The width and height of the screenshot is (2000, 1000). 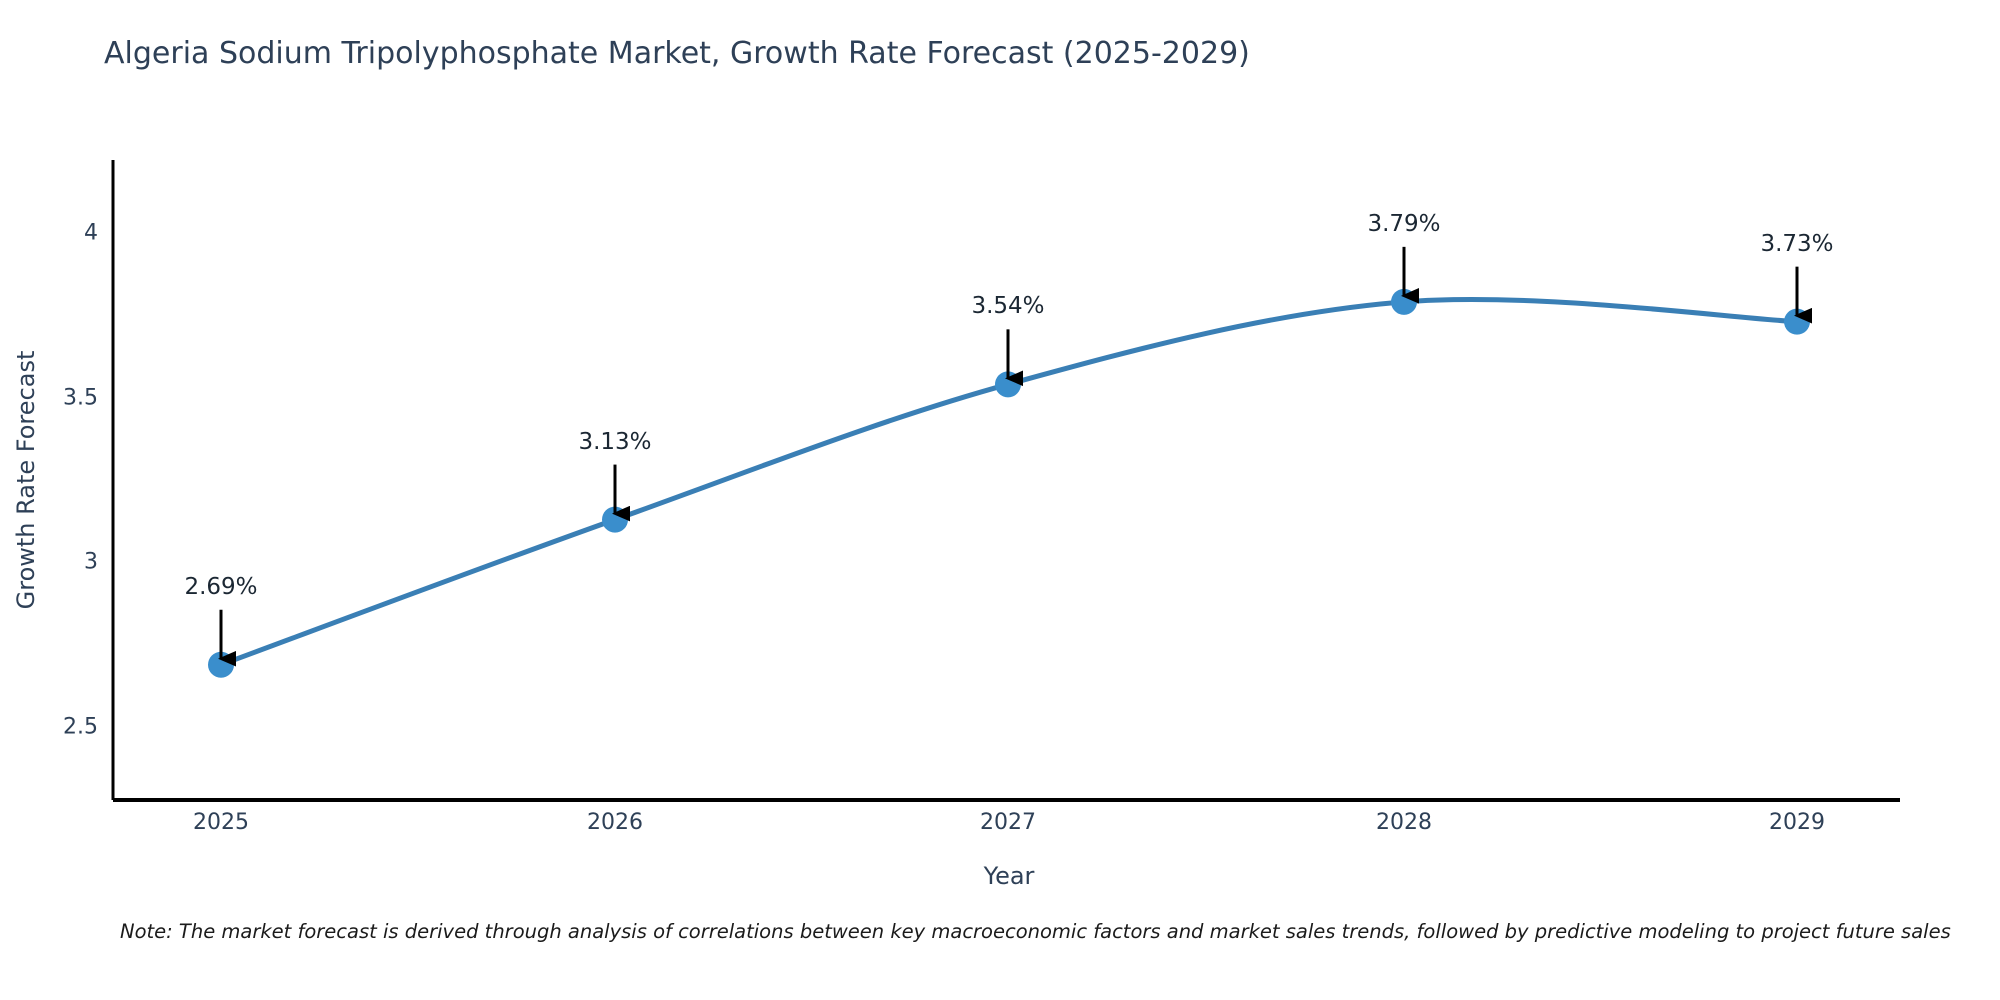 What do you see at coordinates (1008, 822) in the screenshot?
I see `x-tick-label: 2027` at bounding box center [1008, 822].